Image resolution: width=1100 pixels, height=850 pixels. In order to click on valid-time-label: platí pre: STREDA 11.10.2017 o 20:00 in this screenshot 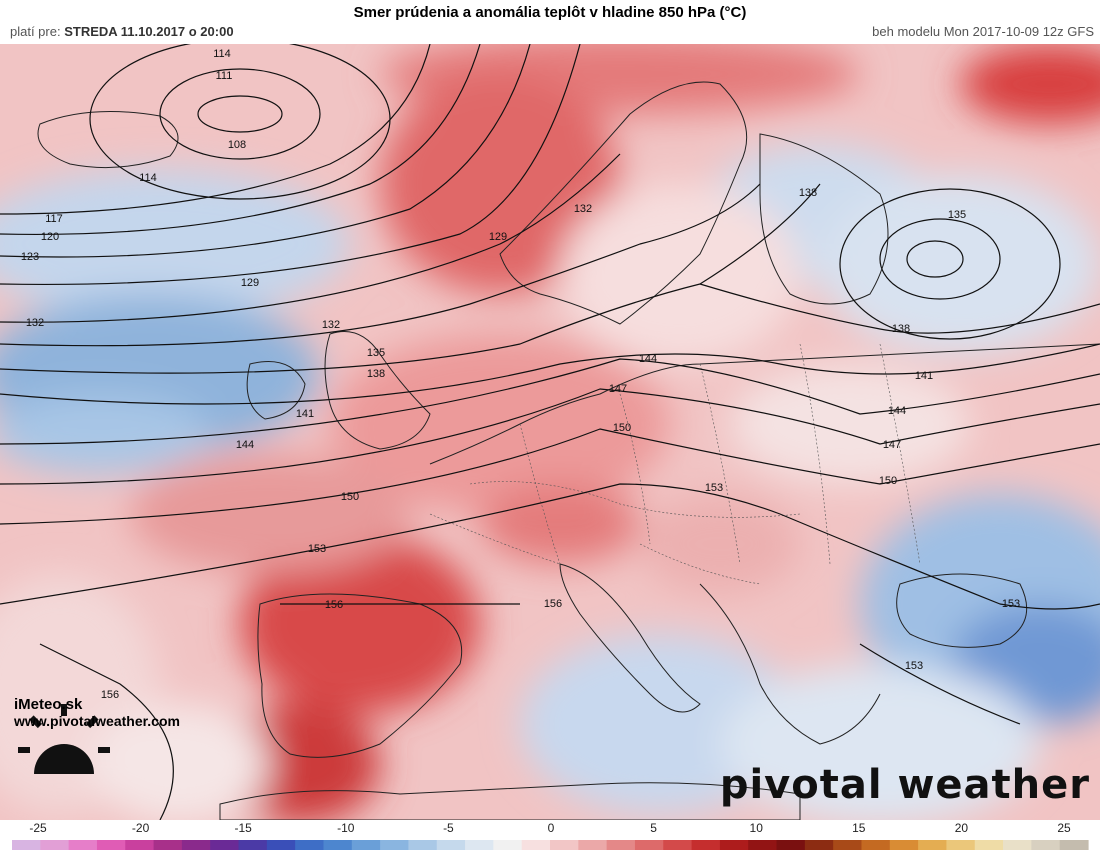, I will do `click(122, 31)`.